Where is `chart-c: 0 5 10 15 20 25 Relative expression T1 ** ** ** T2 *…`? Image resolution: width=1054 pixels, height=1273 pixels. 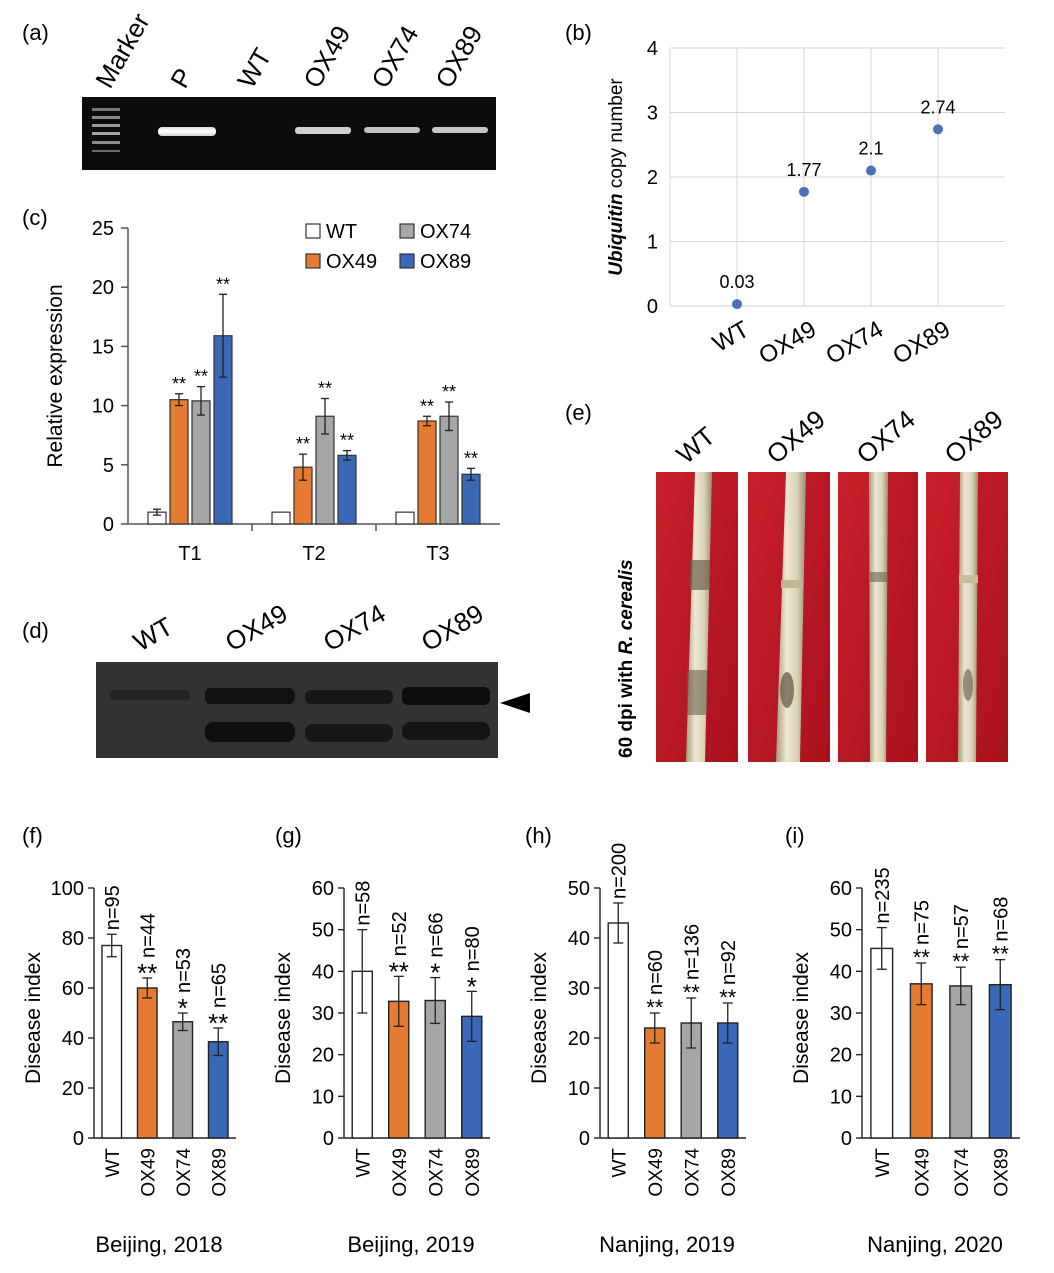
chart-c: 0 5 10 15 20 25 Relative expression T1 ** ** ** T2 *… is located at coordinates (272, 391).